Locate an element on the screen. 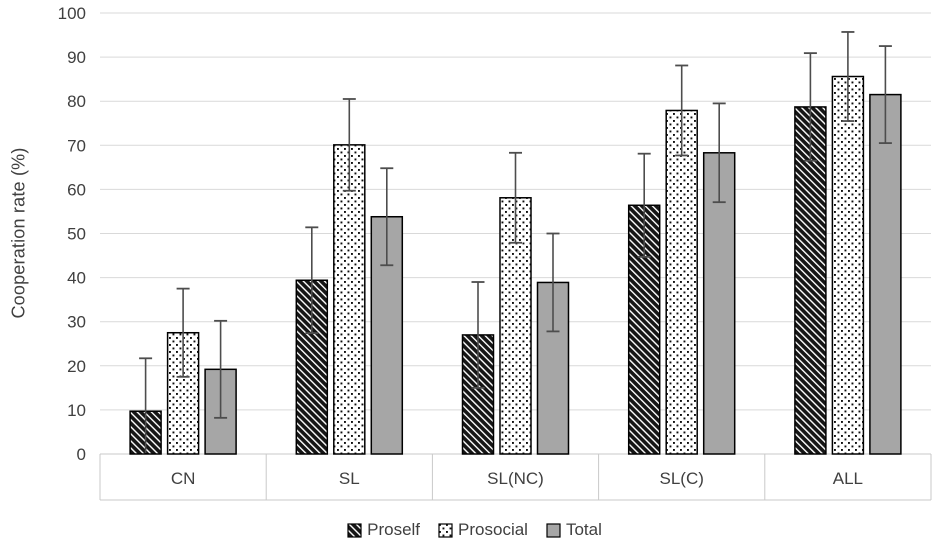 This screenshot has width=935, height=553. x-axis-category-label: SL(NC) is located at coordinates (515, 478).